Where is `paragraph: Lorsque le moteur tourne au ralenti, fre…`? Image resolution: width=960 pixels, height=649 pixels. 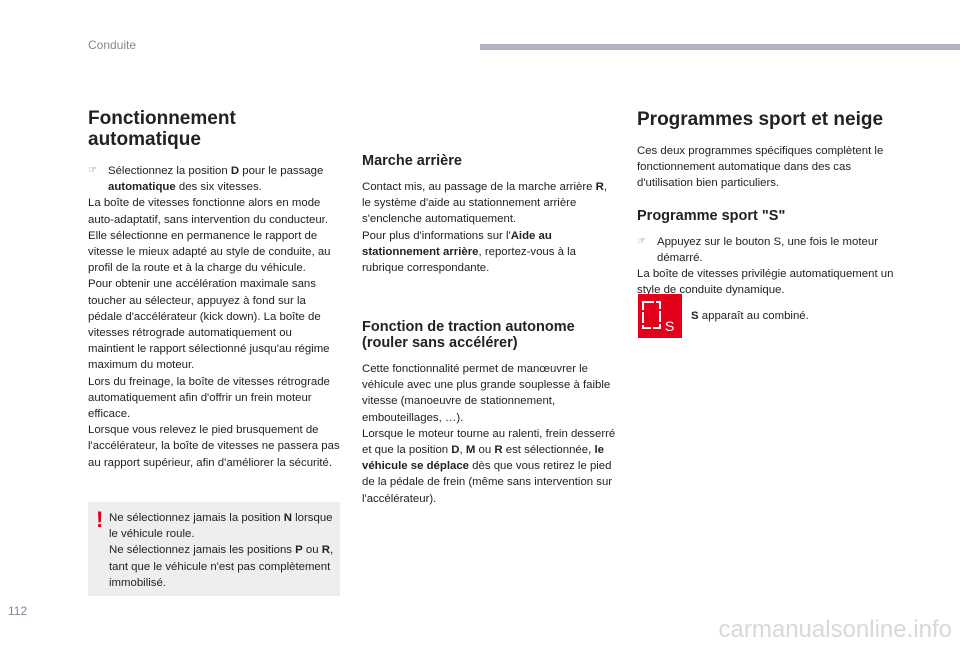 paragraph: Lorsque le moteur tourne au ralenti, fre… is located at coordinates (489, 466).